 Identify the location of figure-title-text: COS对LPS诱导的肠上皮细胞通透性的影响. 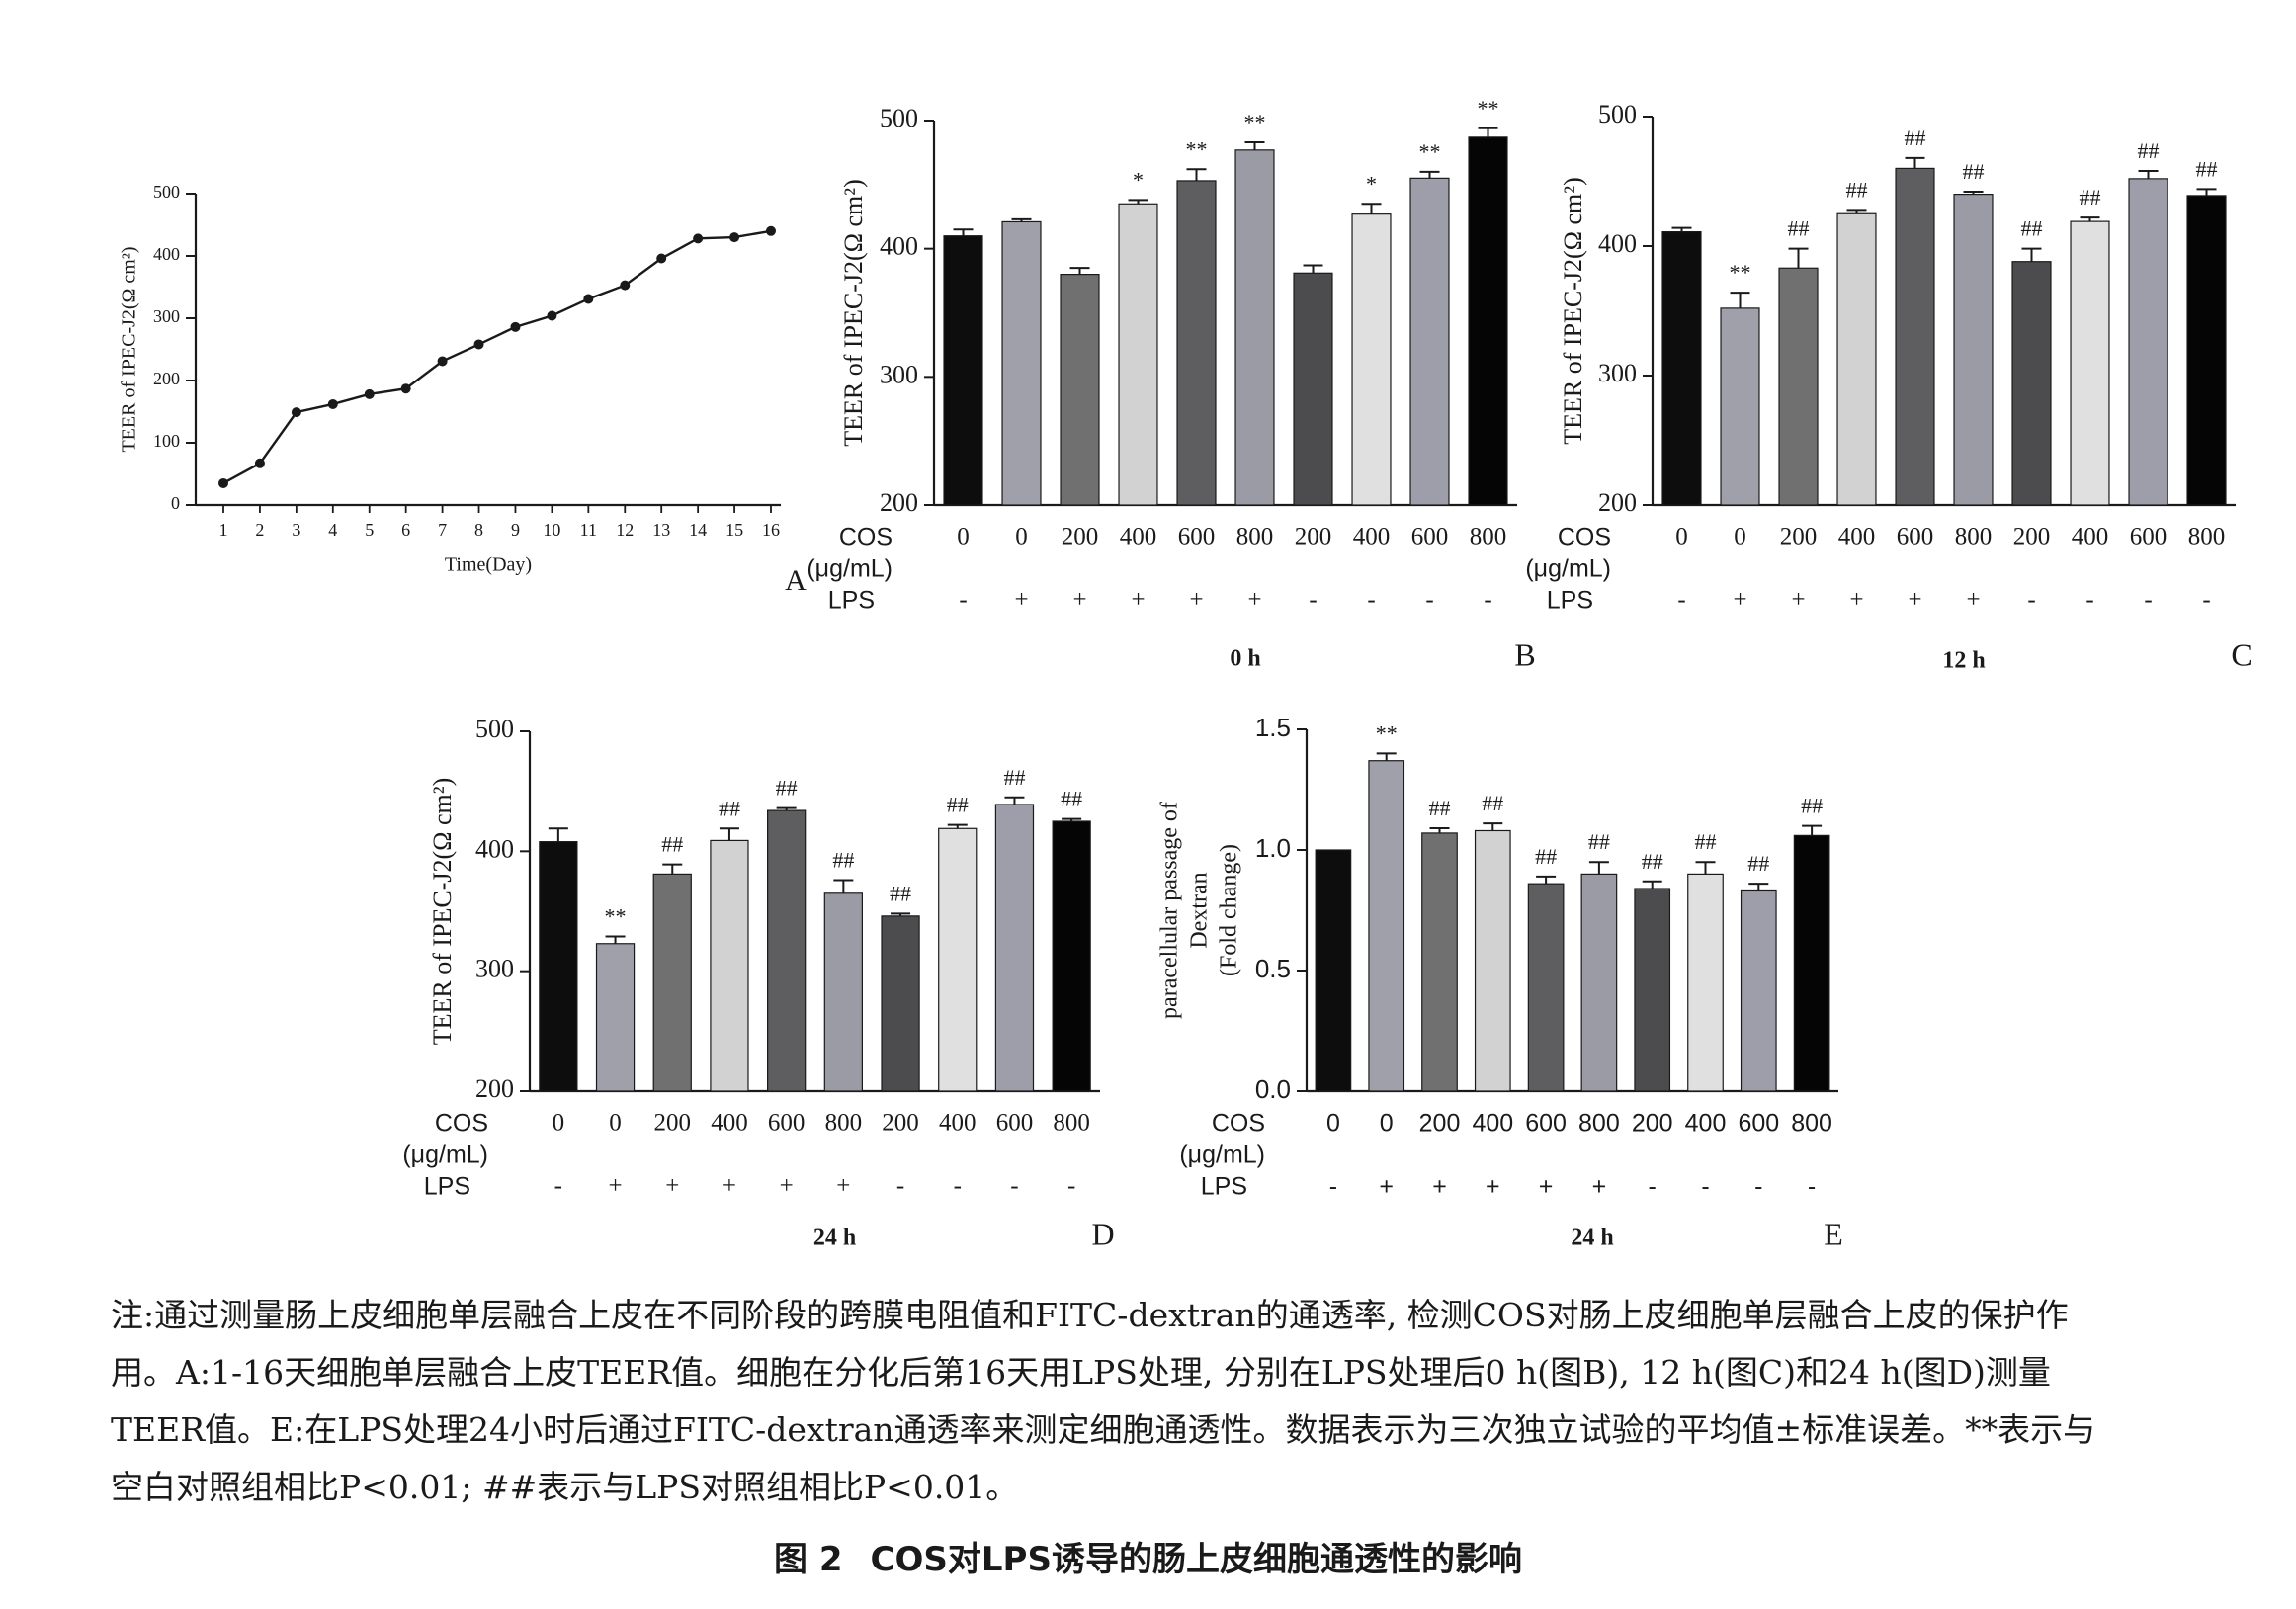
(1196, 1560).